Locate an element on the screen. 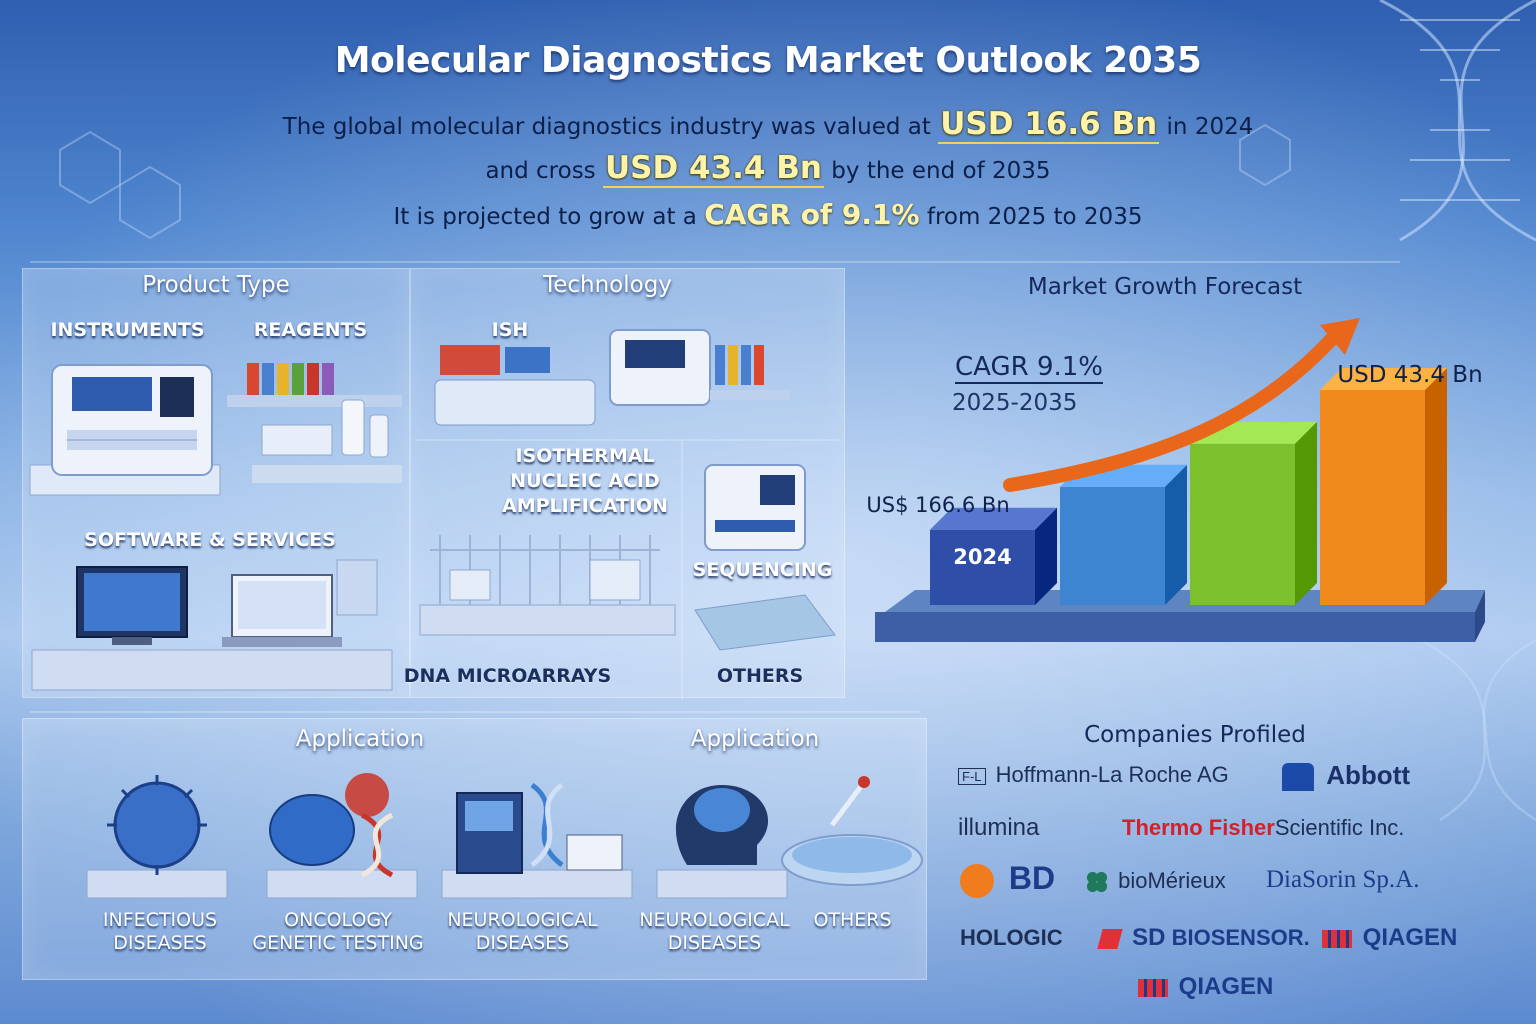 Image resolution: width=1536 pixels, height=1024 pixels. logo-bd: BD is located at coordinates (1007, 879).